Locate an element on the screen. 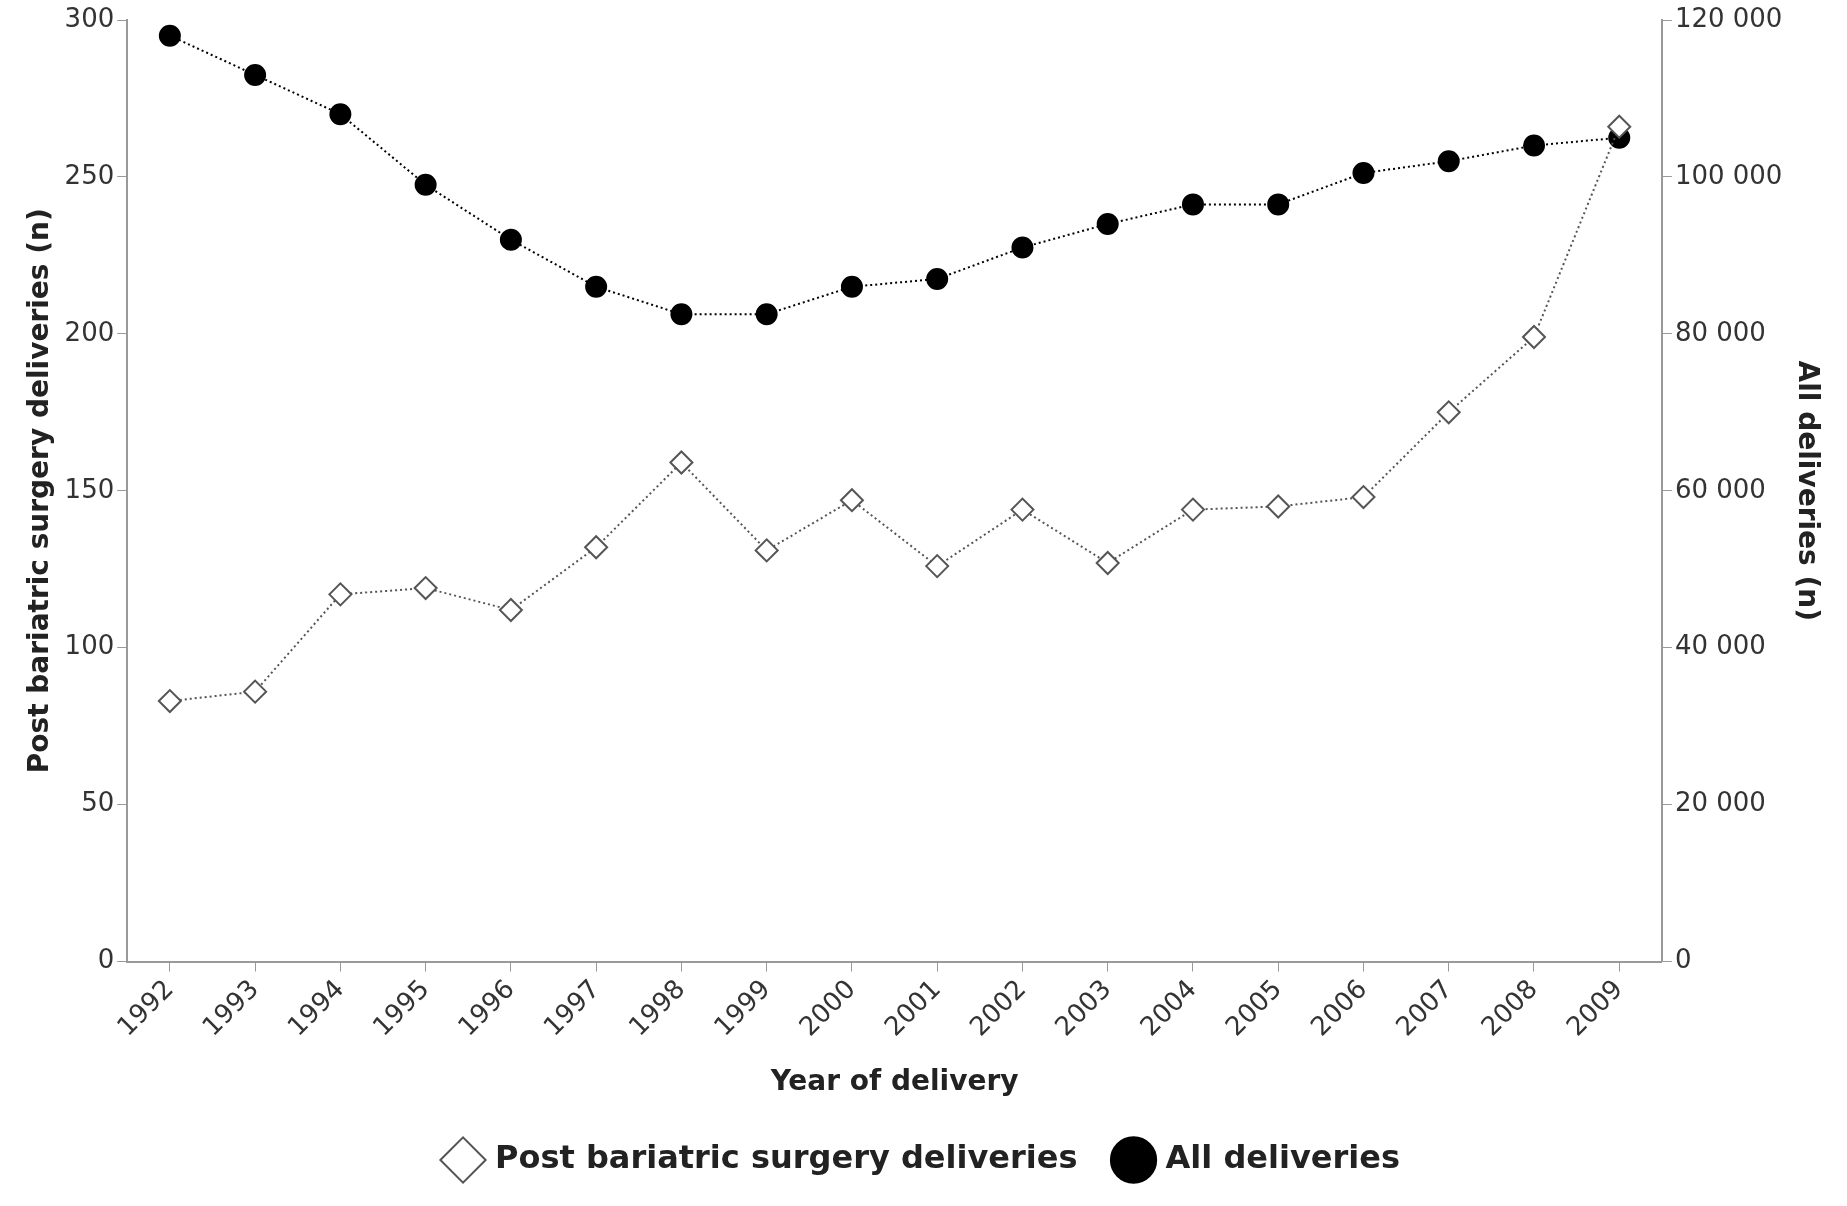 This screenshot has height=1206, width=1847. y-axis-title: Post bariatric surgery deliveries (n) is located at coordinates (39, 491).